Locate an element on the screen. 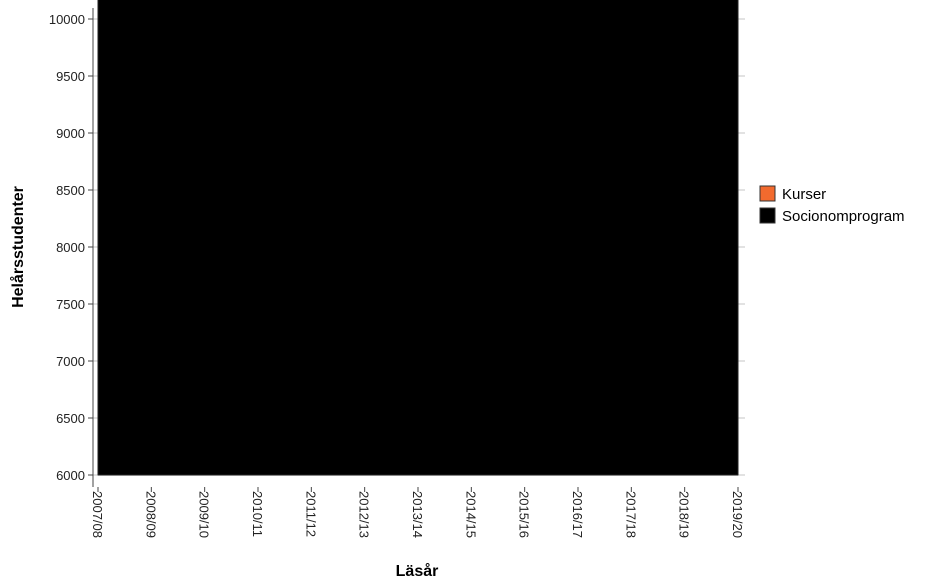  x-tick-label: 2008/09 is located at coordinates (150, 514).